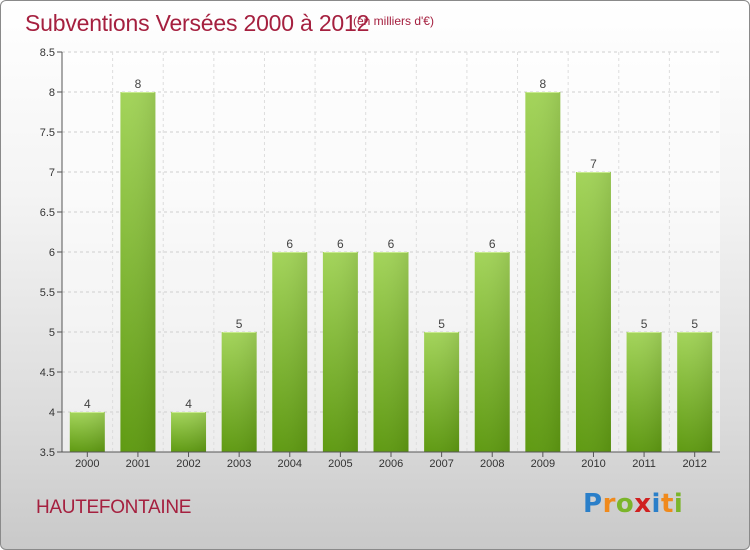 The width and height of the screenshot is (750, 550). I want to click on x-tick-label: 2012, so click(694, 464).